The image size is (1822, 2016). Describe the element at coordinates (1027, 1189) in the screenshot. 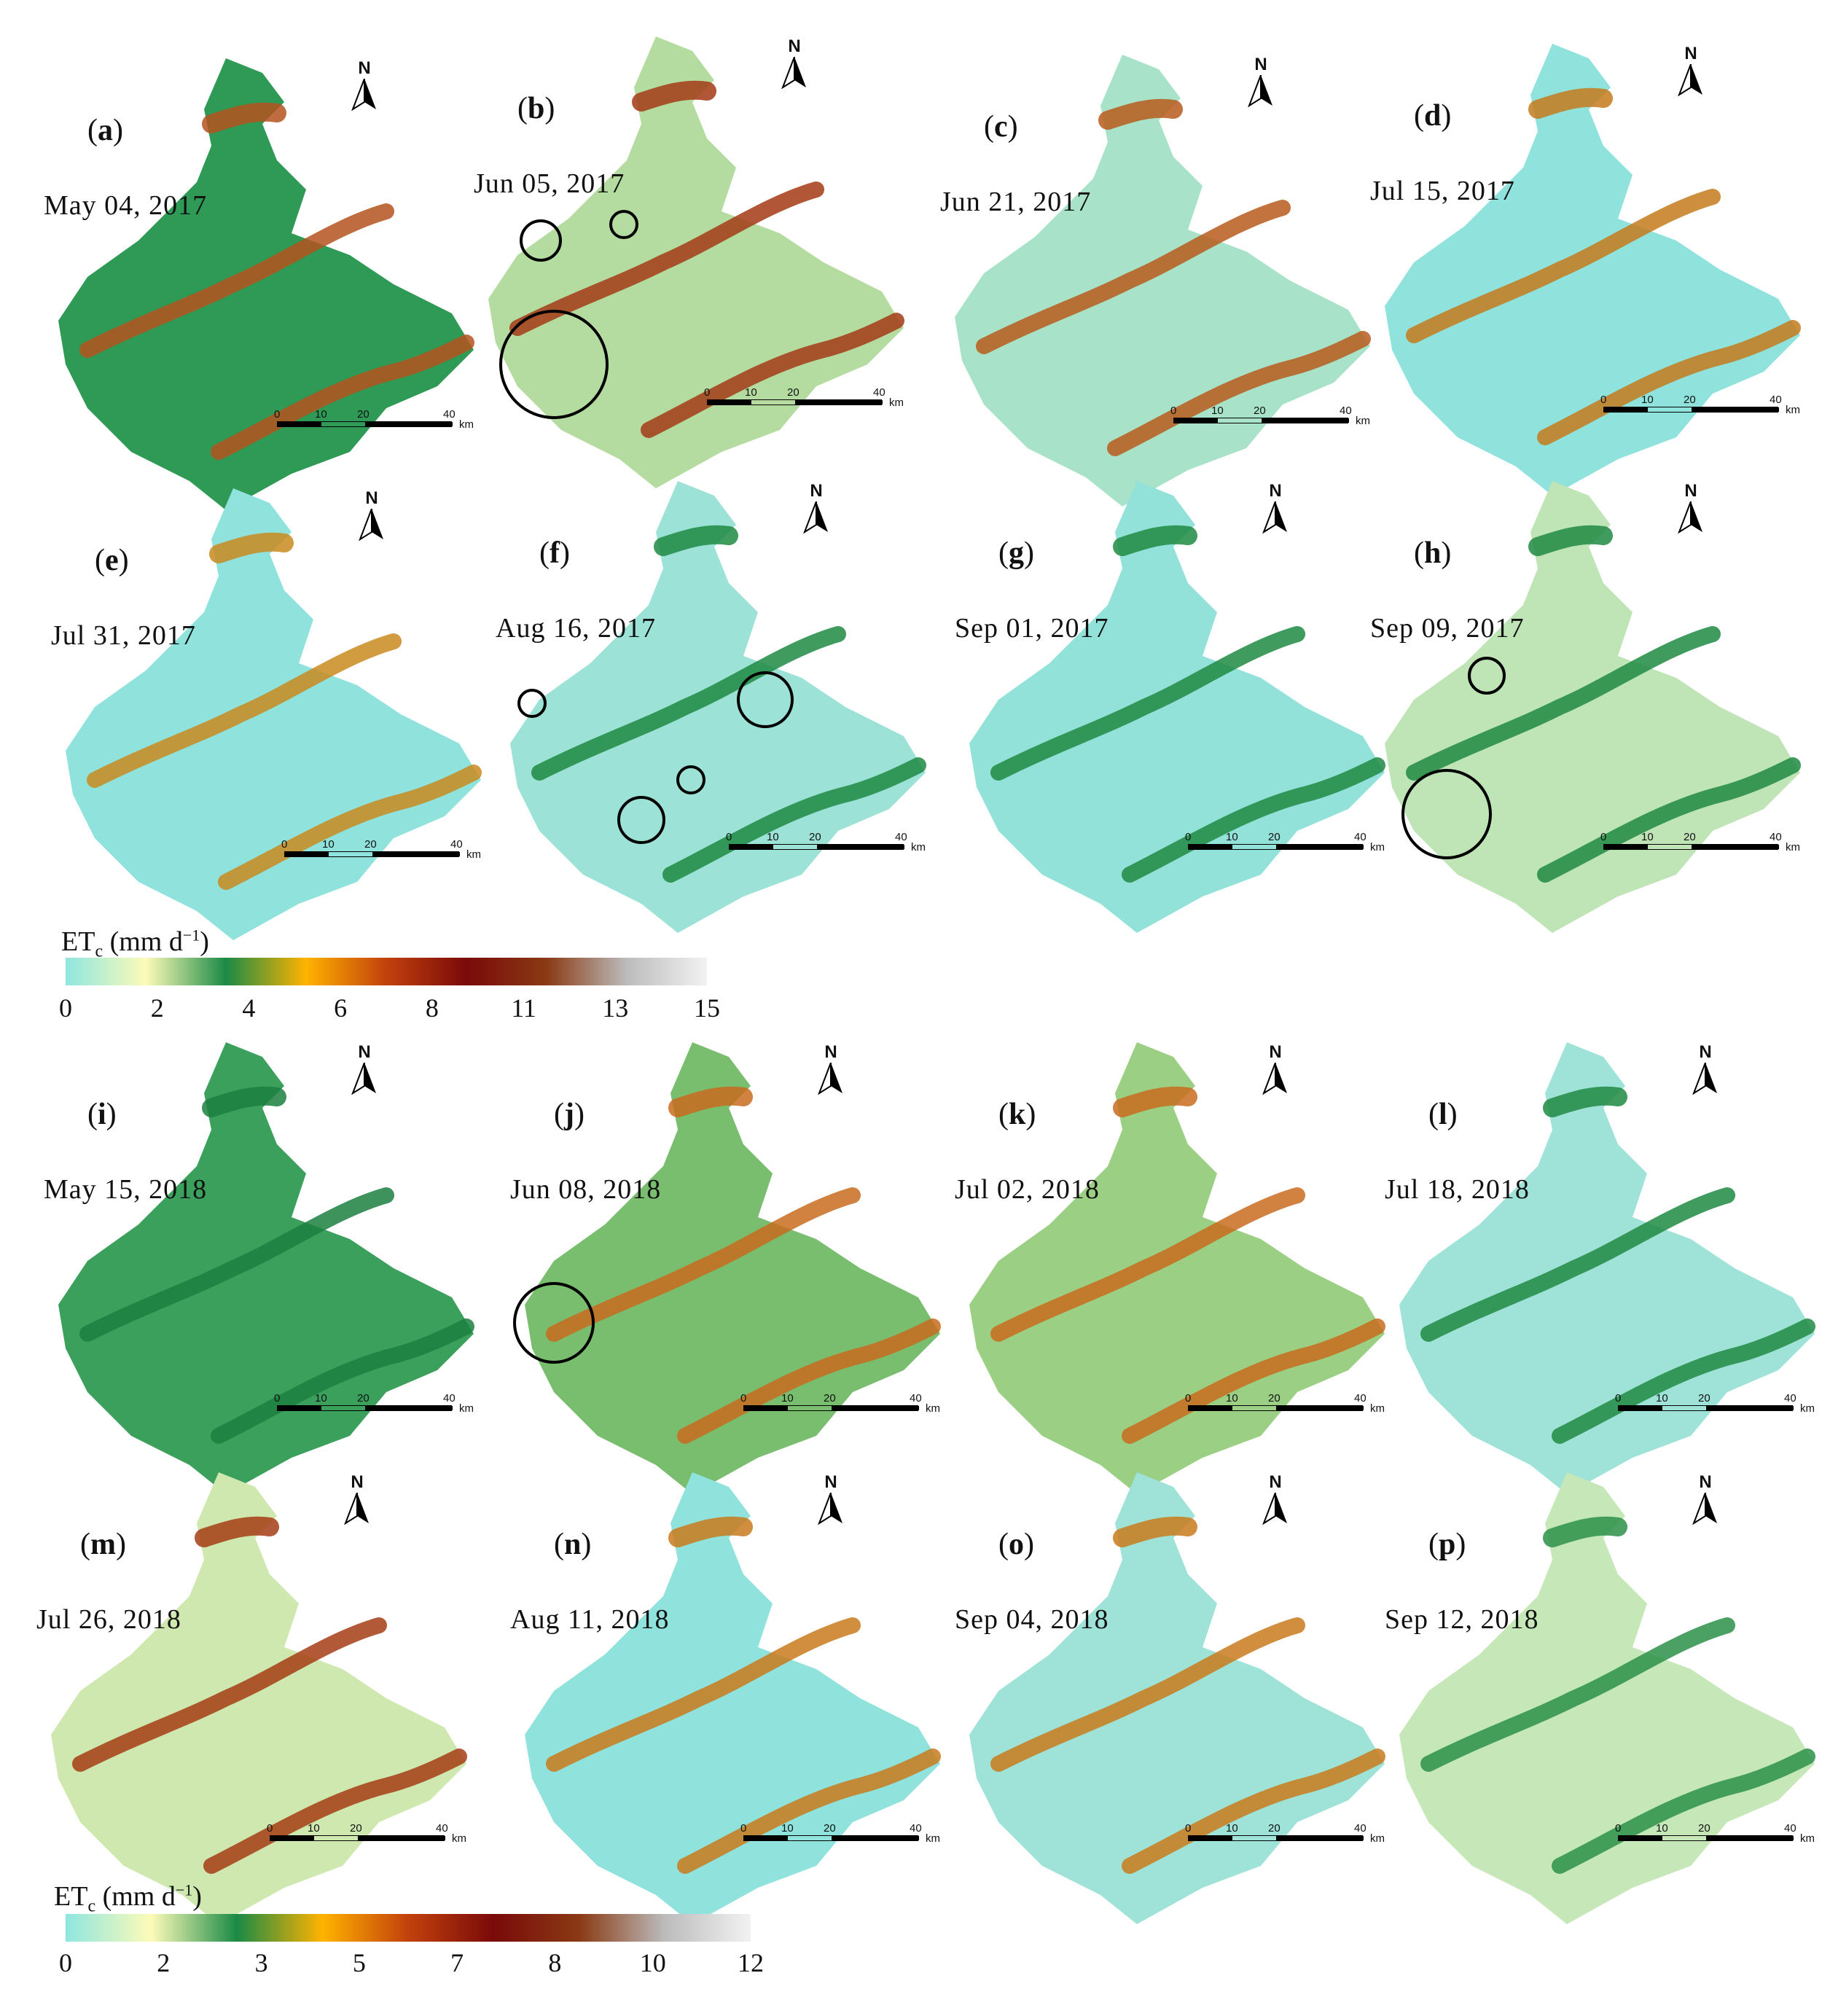

I see `date-label: Jul 02, 2018` at that location.